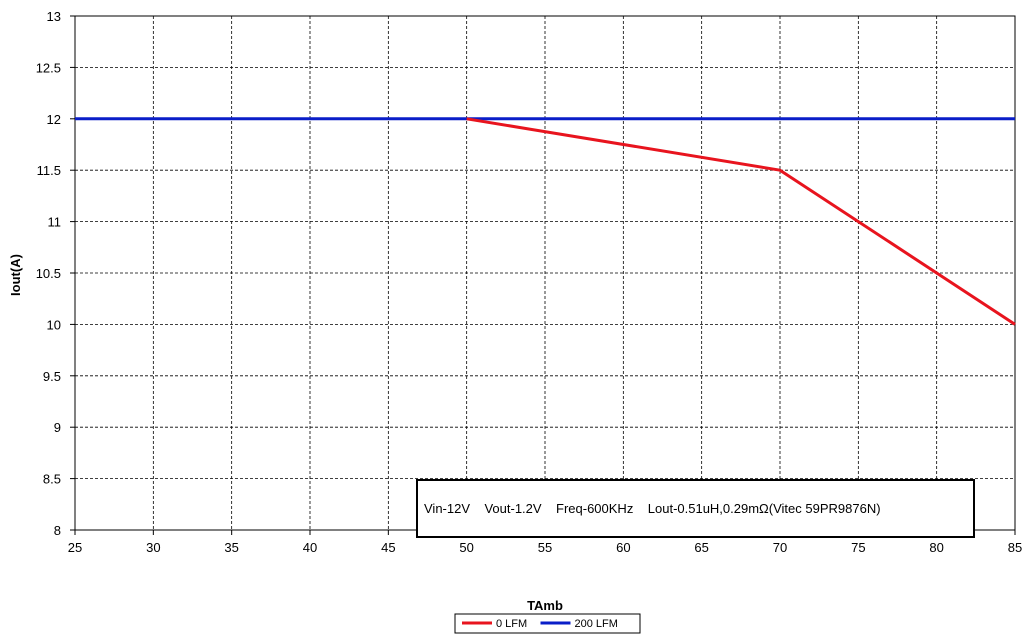 The width and height of the screenshot is (1024, 635). Describe the element at coordinates (545, 547) in the screenshot. I see `x-tick-label: 55` at that location.